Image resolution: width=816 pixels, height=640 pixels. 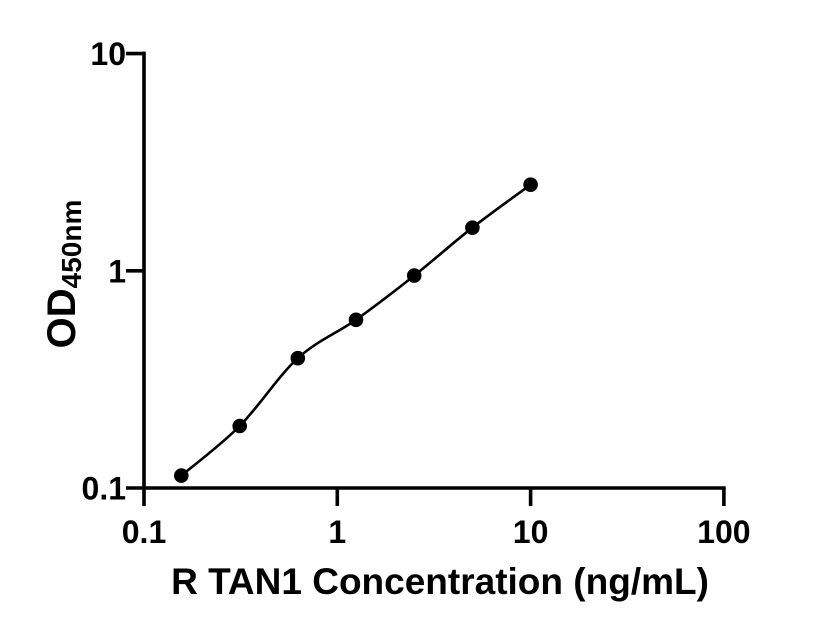 What do you see at coordinates (337, 532) in the screenshot?
I see `x-tick-label: 1` at bounding box center [337, 532].